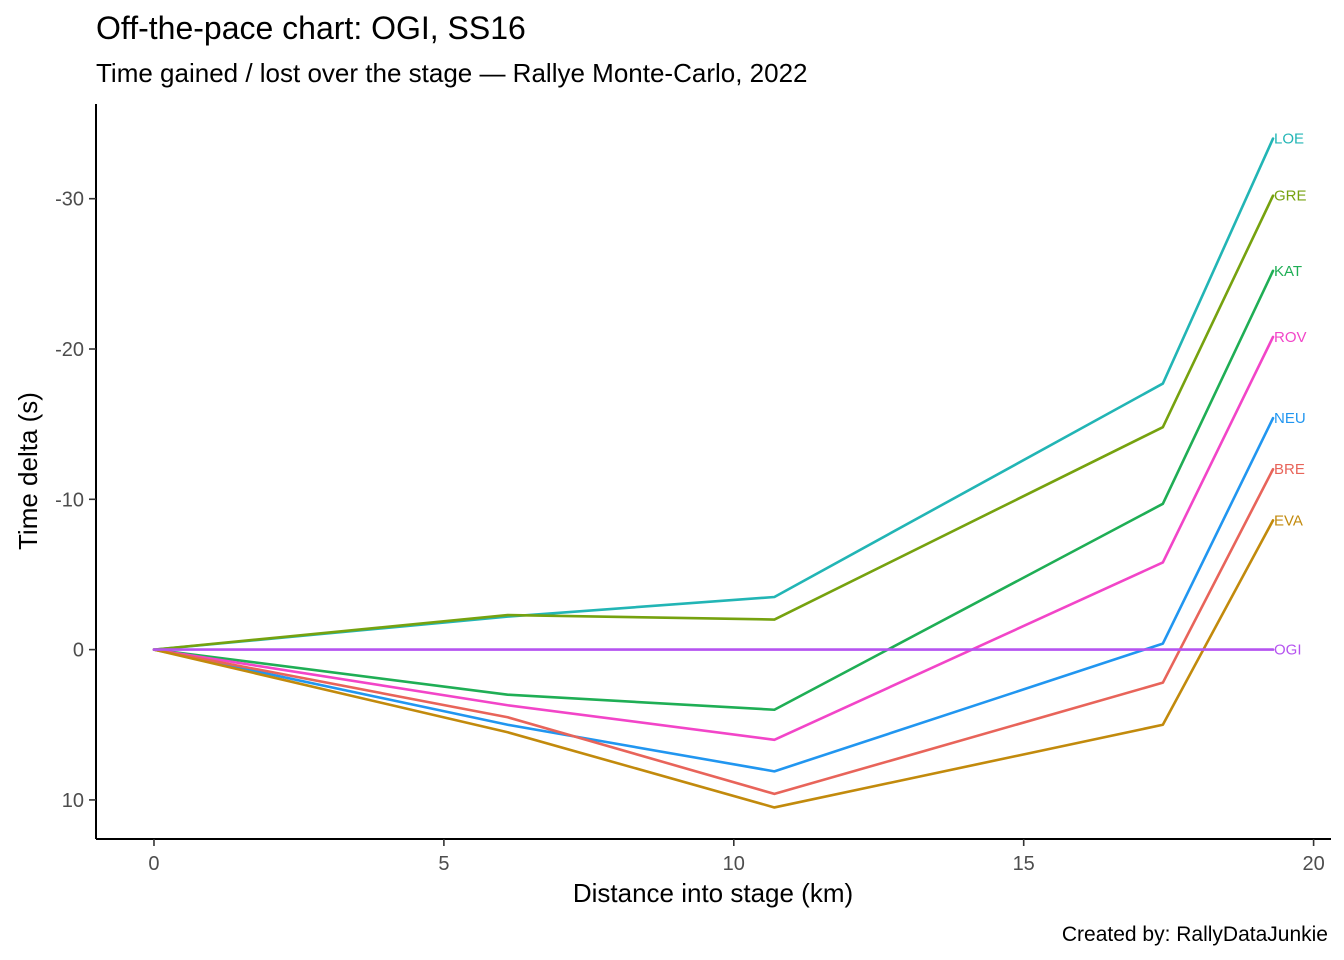  I want to click on y-axis-title: Time delta (s), so click(28, 471).